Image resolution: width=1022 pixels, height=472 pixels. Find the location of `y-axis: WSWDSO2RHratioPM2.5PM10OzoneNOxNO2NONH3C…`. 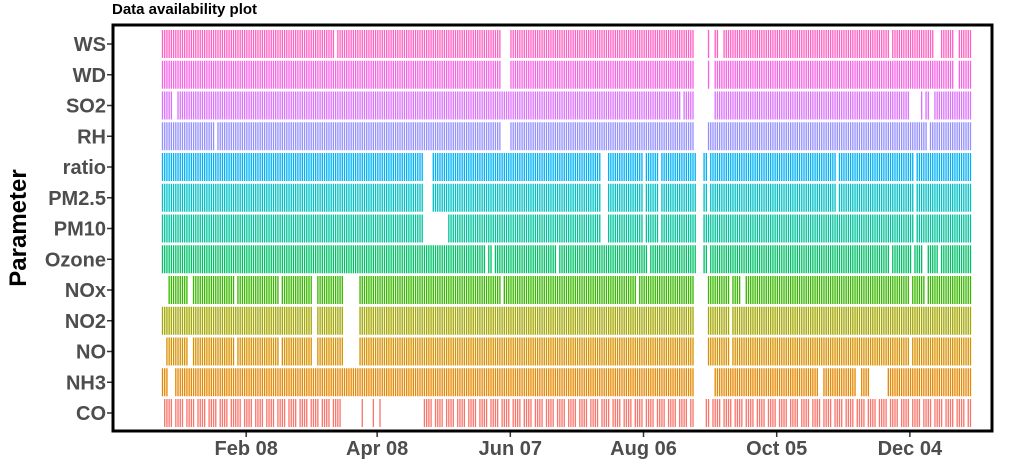

y-axis: WSWDSO2RHratioPM2.5PM10OzoneNOxNO2NONH3C… is located at coordinates (79, 229).